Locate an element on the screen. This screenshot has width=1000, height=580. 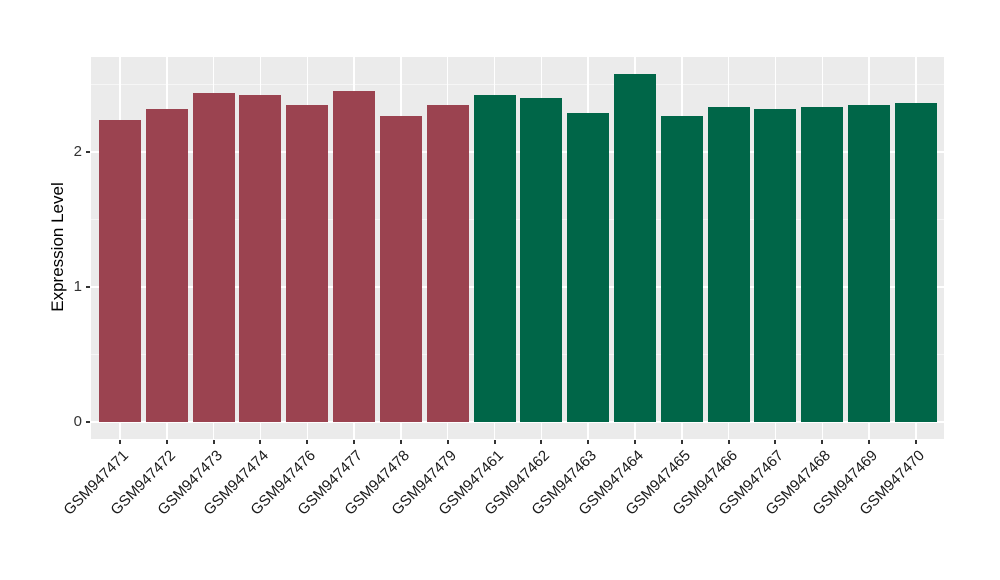
bar-GSM947462 is located at coordinates (541, 260).